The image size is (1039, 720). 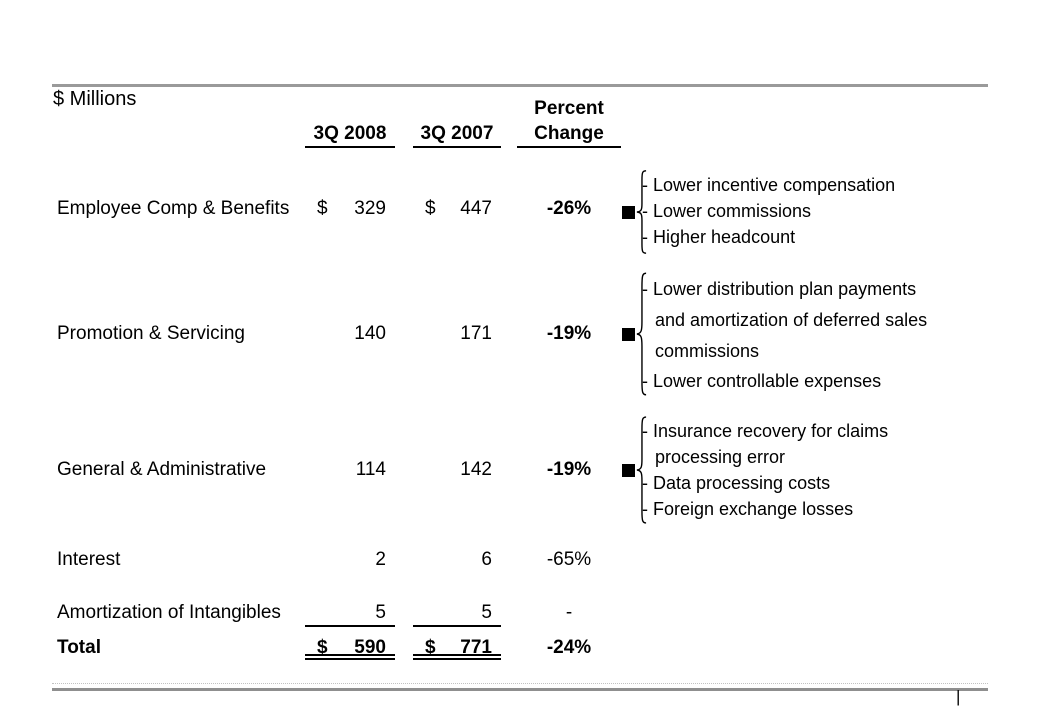 What do you see at coordinates (380, 559) in the screenshot?
I see `amount: 2` at bounding box center [380, 559].